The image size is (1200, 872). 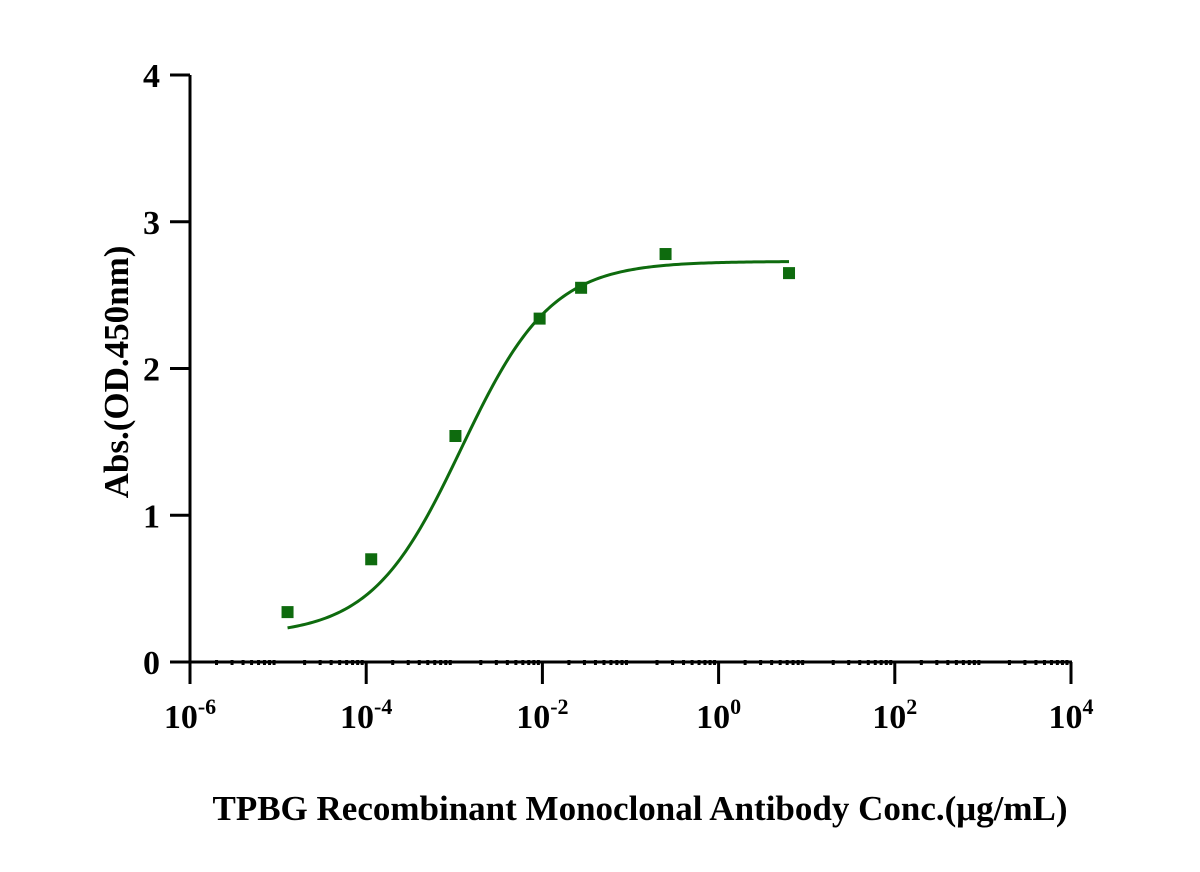 I want to click on x-tick-label: 10⁻⁶, so click(x=190, y=715).